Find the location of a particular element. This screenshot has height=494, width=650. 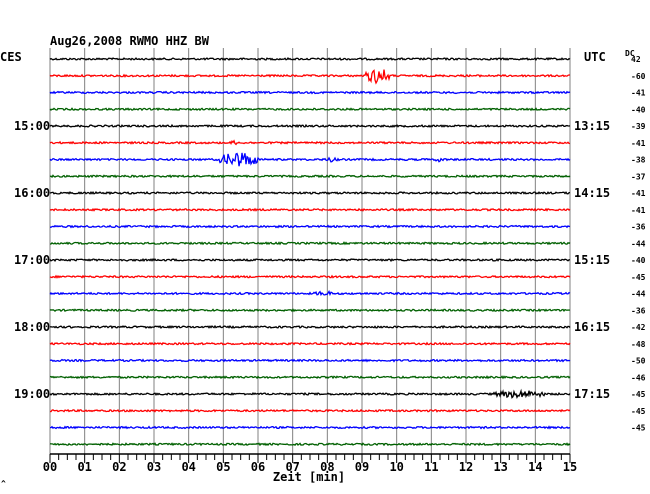

dc-offset-label: -38 is located at coordinates (638, 160).